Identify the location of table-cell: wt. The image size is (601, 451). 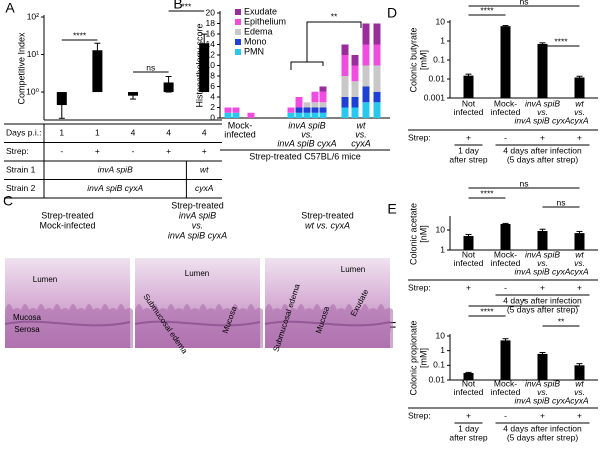
(204, 170).